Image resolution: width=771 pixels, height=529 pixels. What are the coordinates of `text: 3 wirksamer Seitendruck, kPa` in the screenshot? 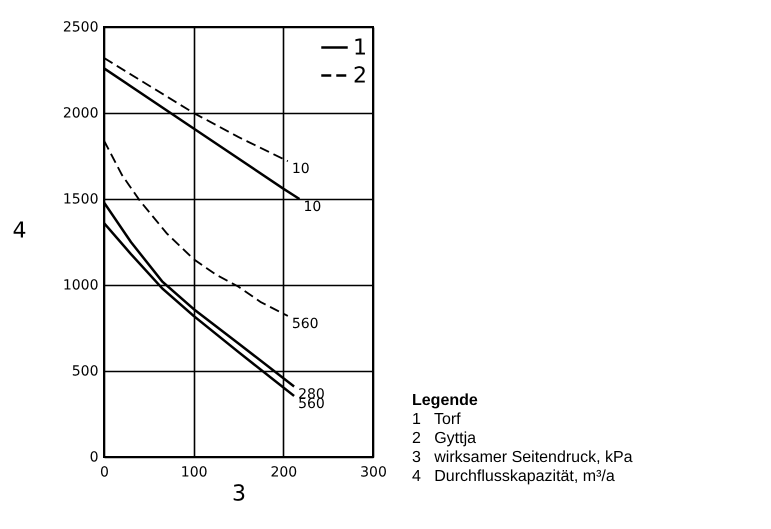 It's located at (522, 457).